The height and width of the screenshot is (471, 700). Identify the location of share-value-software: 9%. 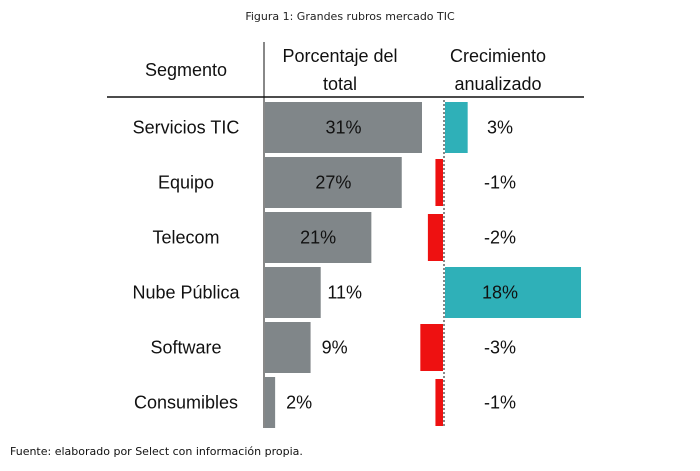
(335, 348).